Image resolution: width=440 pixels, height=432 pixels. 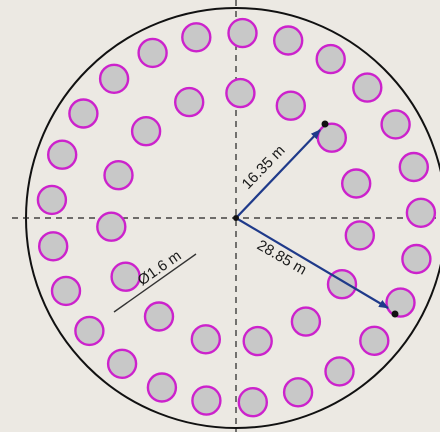 I want to click on outer-radius-arrow, so click(x=312, y=263).